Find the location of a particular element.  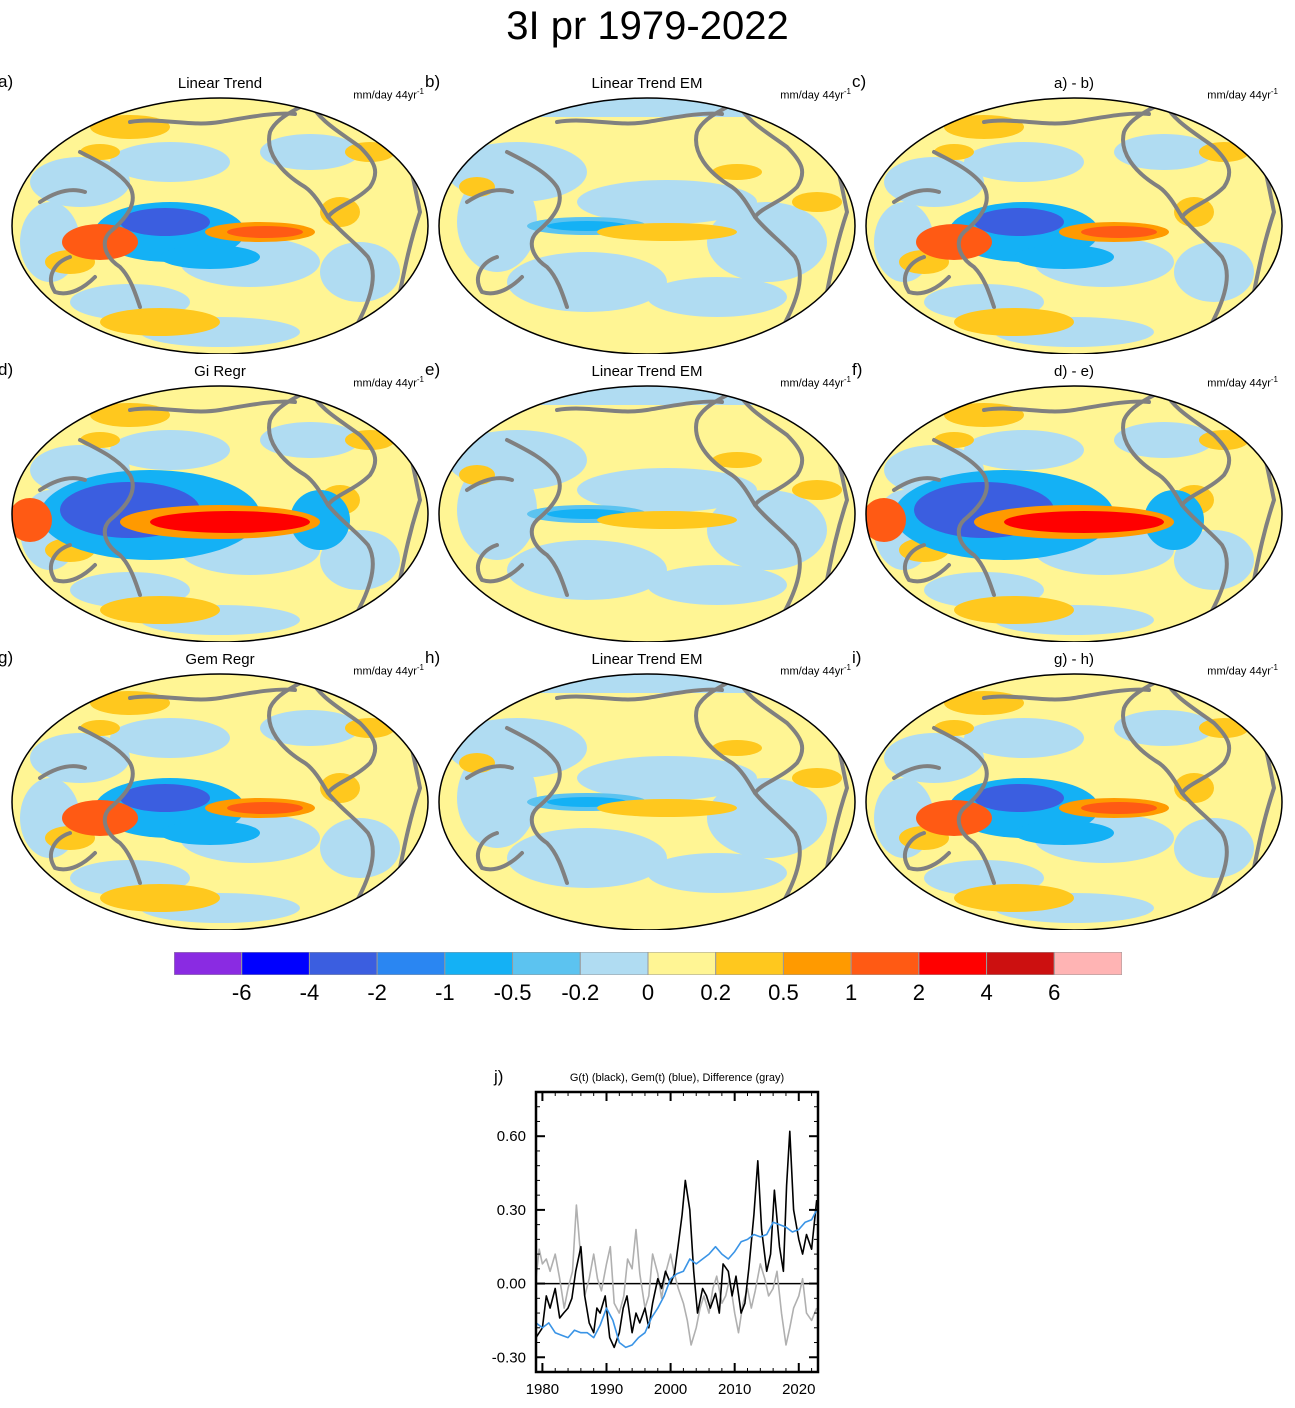

panel-label: j) is located at coordinates (498, 1076).